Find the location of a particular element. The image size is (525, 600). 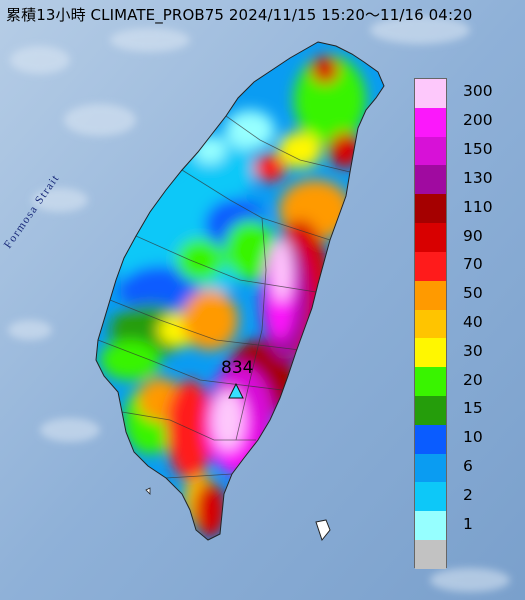

peak-marker-icon is located at coordinates (236, 390).